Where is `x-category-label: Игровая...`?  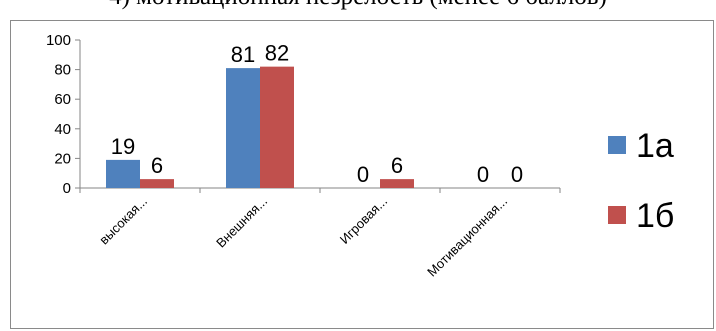
x-category-label: Игровая... is located at coordinates (363, 220).